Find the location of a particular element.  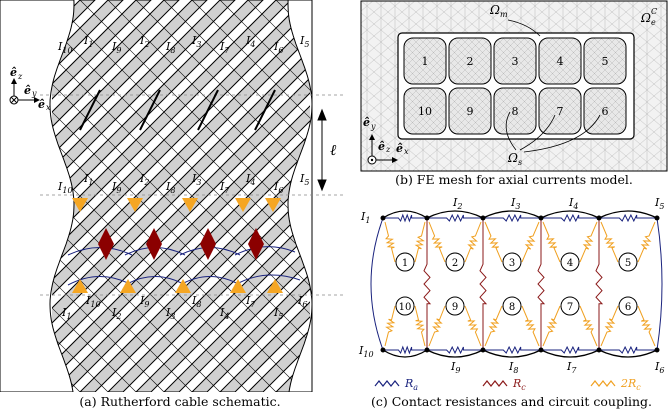

triangles-bottom is located at coordinates (177, 286).